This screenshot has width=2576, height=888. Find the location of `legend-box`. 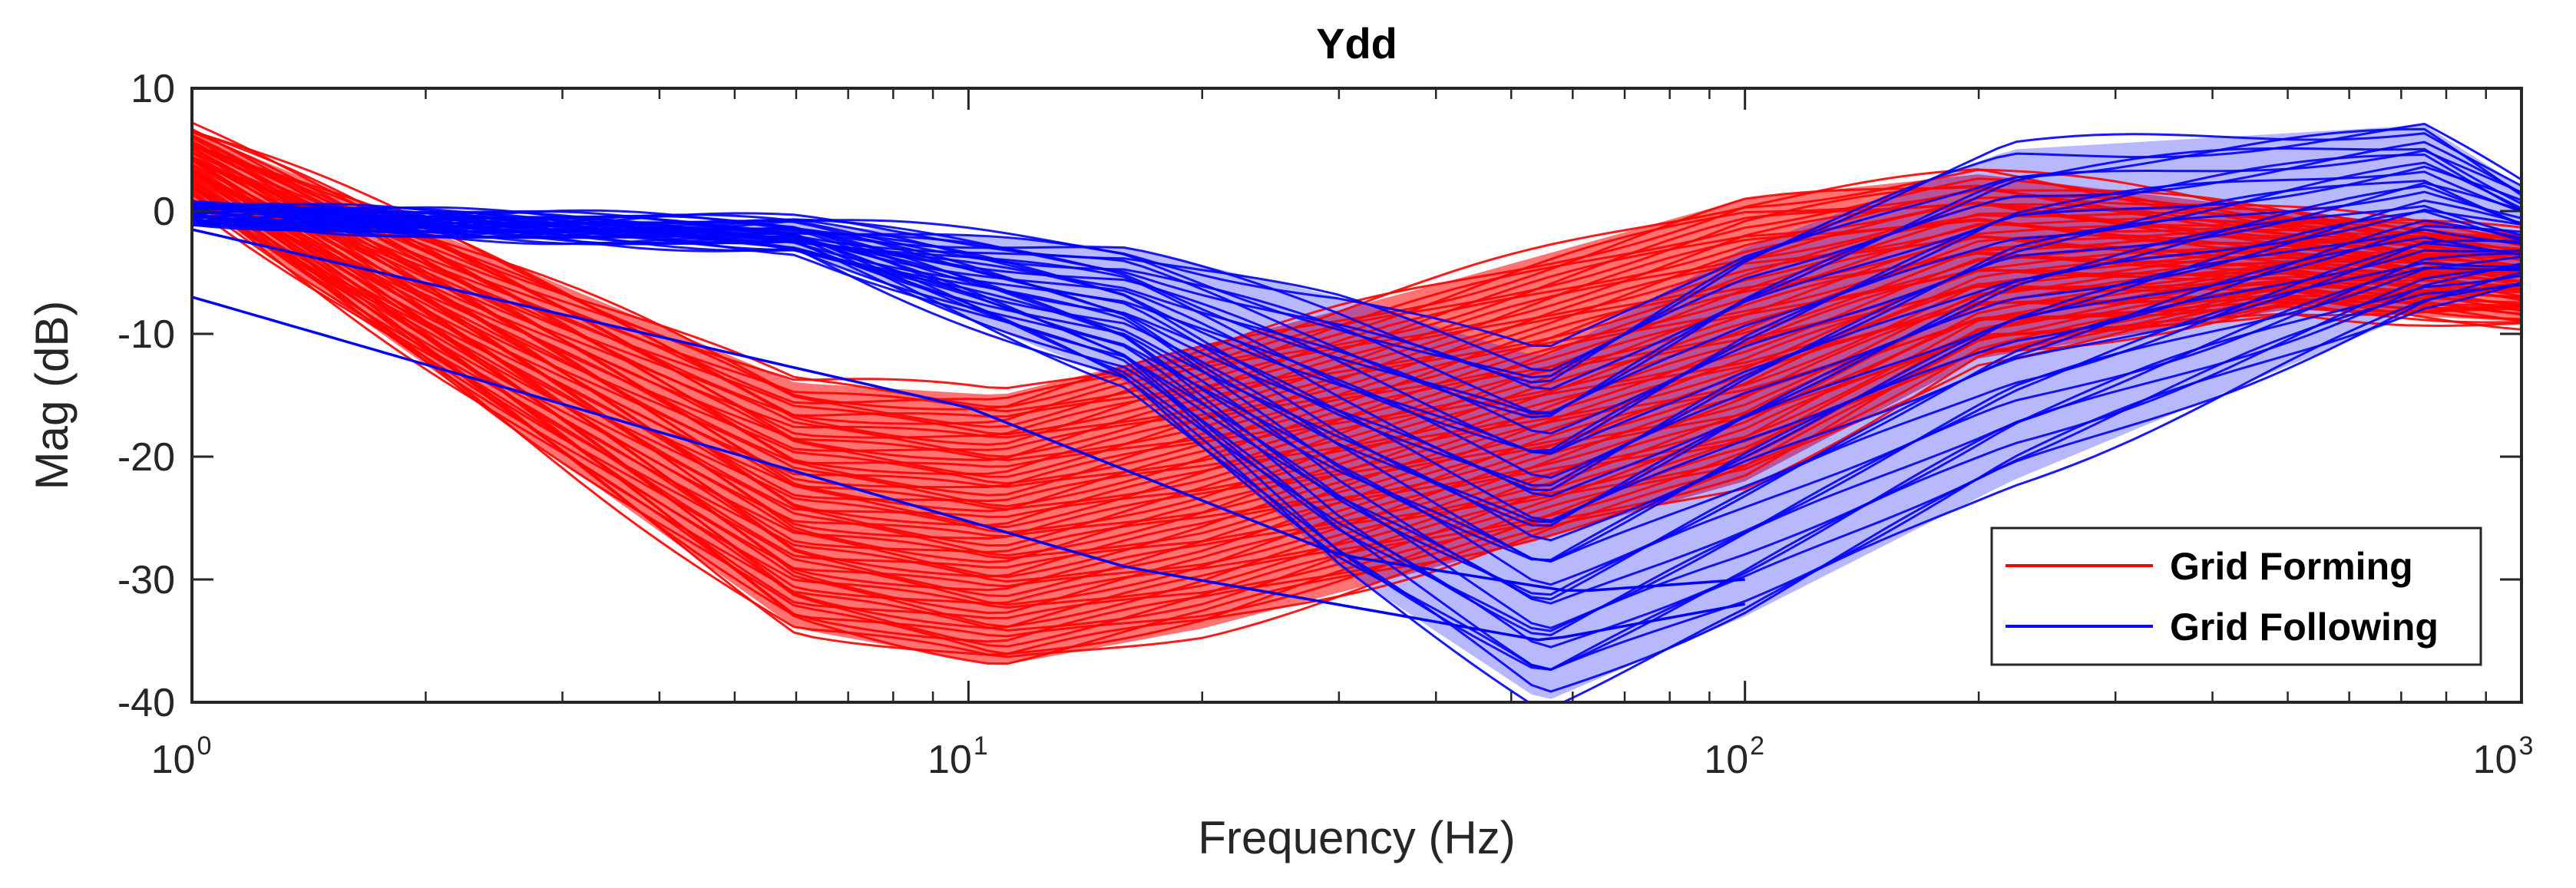

legend-box is located at coordinates (2236, 597).